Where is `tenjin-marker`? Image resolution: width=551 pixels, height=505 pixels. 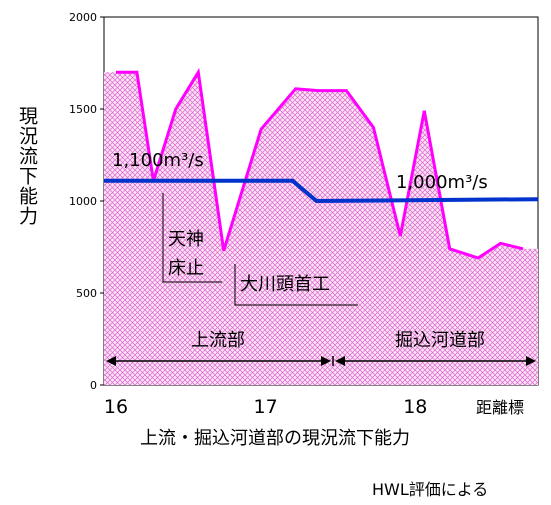
tenjin-marker is located at coordinates (192, 238).